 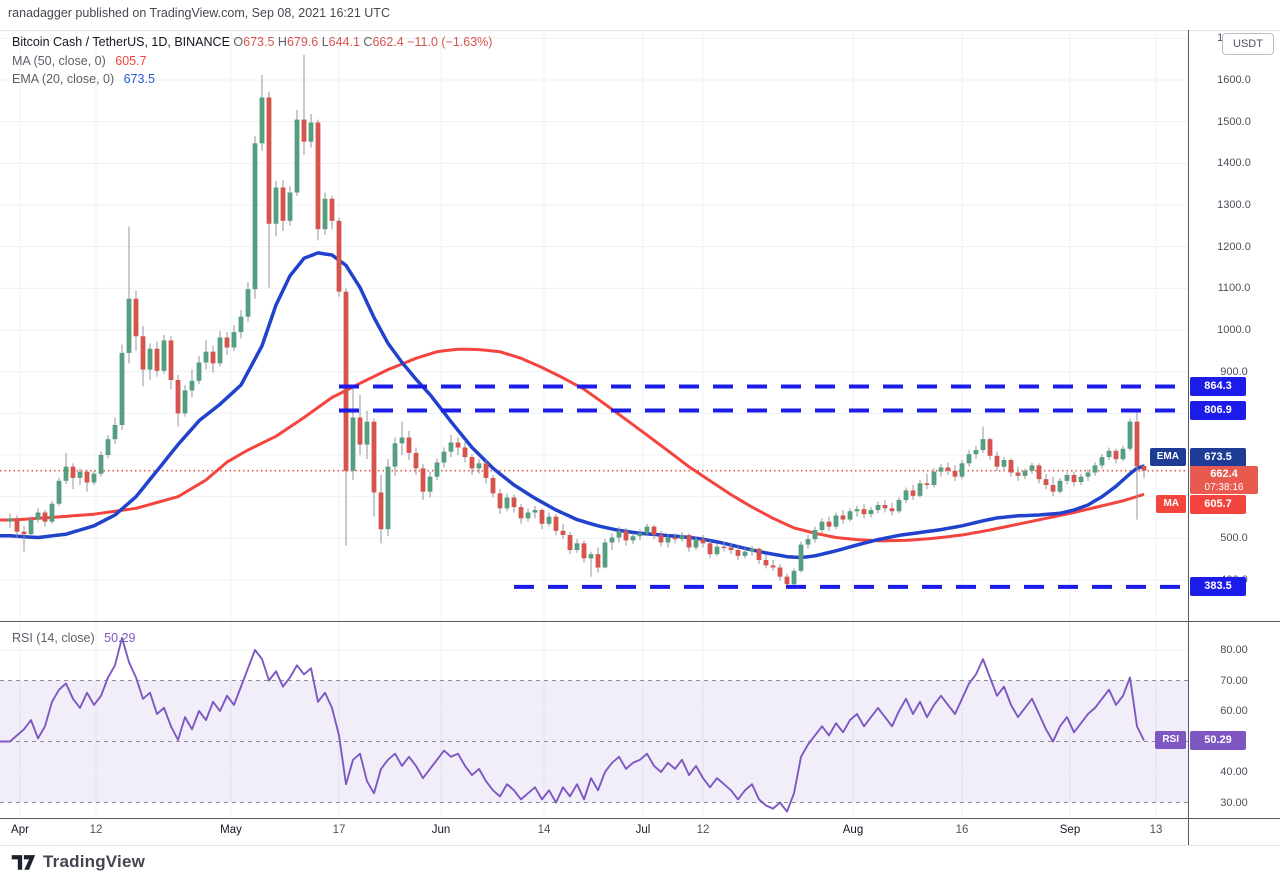 What do you see at coordinates (1248, 44) in the screenshot?
I see `currency-toggle-button: USDT` at bounding box center [1248, 44].